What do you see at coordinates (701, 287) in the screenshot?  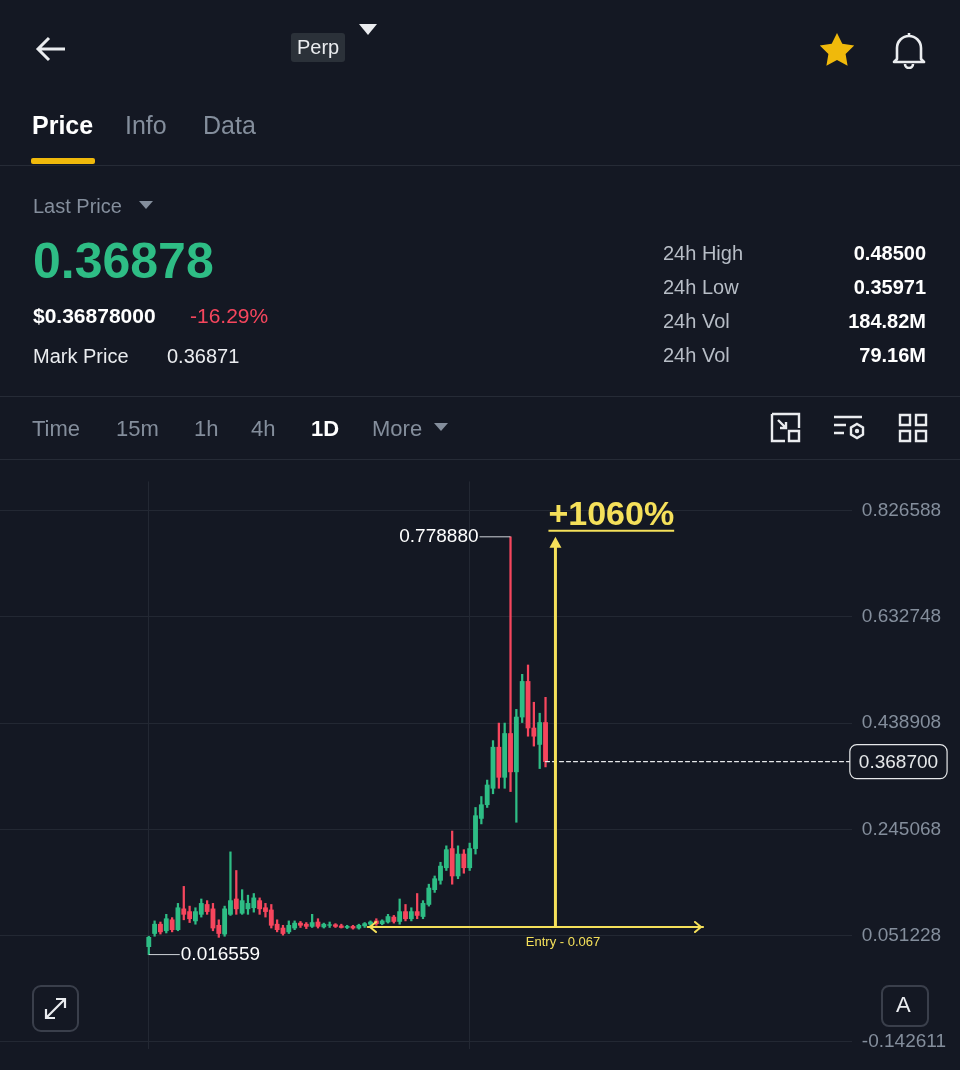 I see `text: 24h Low` at bounding box center [701, 287].